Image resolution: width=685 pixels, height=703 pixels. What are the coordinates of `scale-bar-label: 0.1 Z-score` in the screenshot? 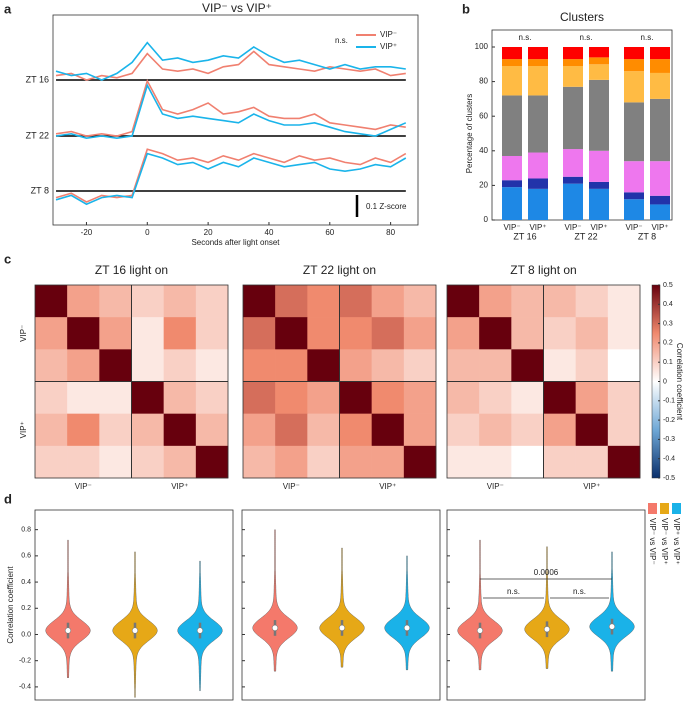 It's located at (386, 206).